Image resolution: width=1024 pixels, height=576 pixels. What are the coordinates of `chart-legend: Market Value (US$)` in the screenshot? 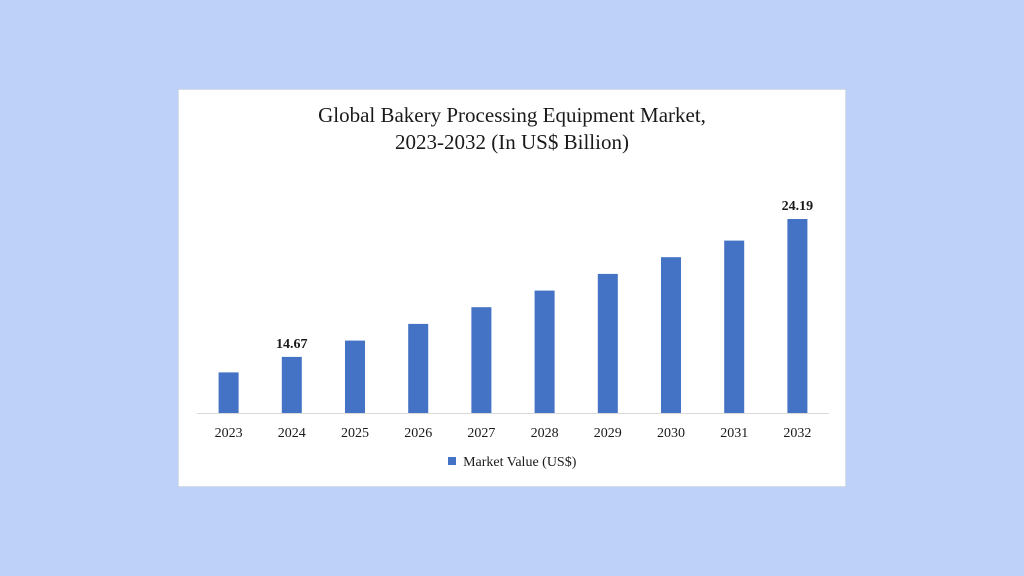 It's located at (512, 463).